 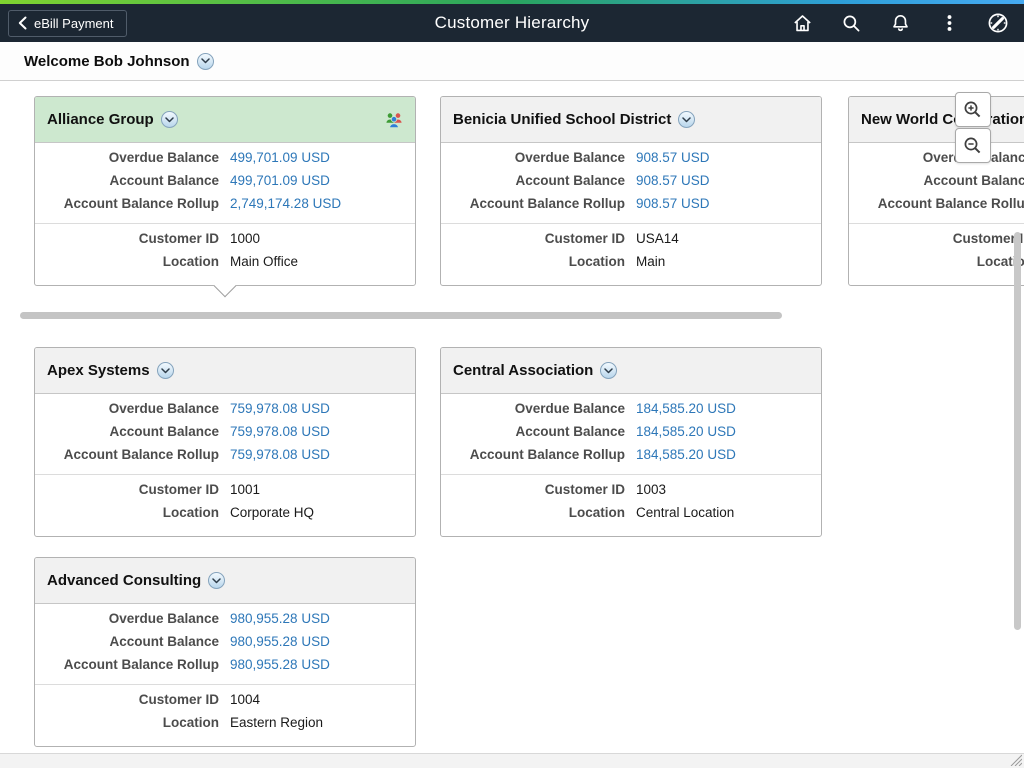 What do you see at coordinates (673, 203) in the screenshot?
I see `account-balance-rollup-value: 908.57 USD` at bounding box center [673, 203].